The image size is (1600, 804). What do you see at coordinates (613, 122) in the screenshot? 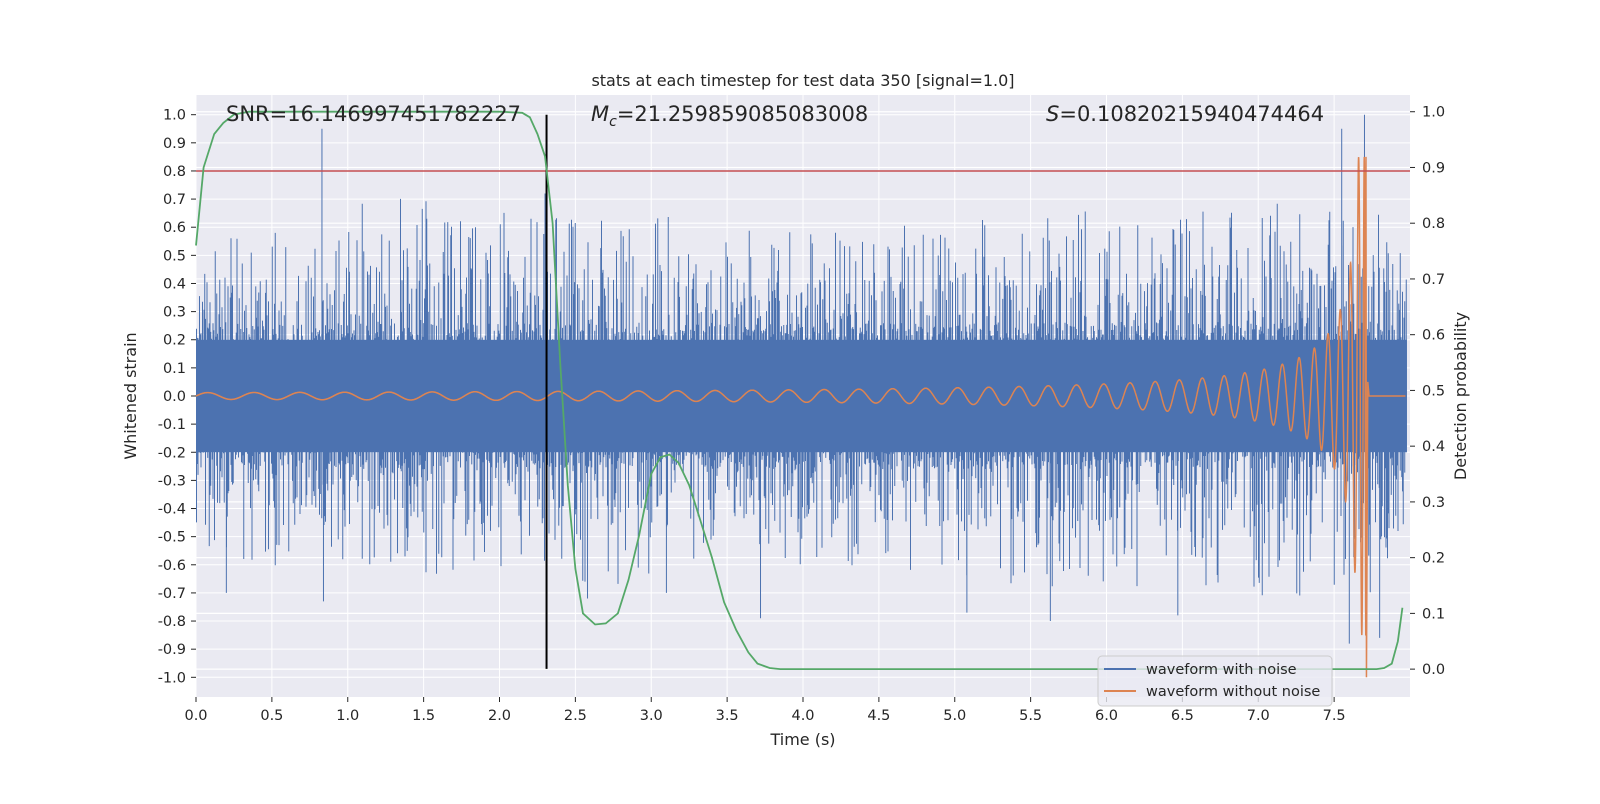
I see `stat-mc-subscript: c` at bounding box center [613, 122].